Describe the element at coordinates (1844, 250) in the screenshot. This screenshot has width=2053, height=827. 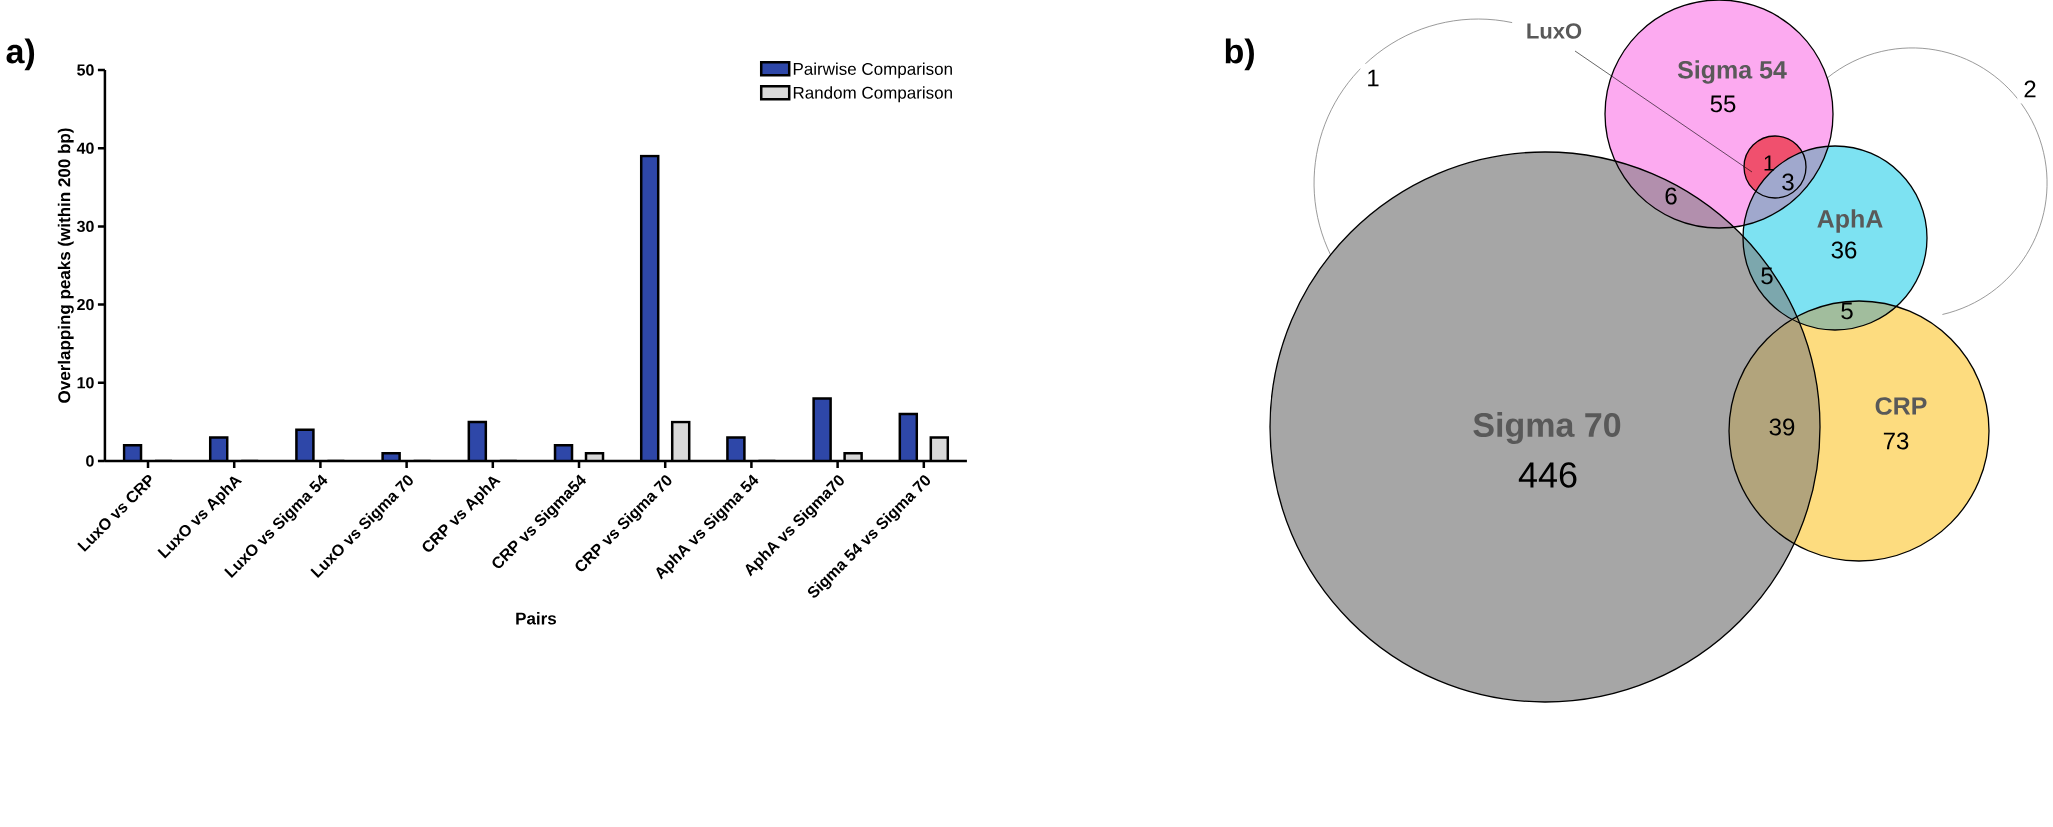
I see `text: 36` at that location.